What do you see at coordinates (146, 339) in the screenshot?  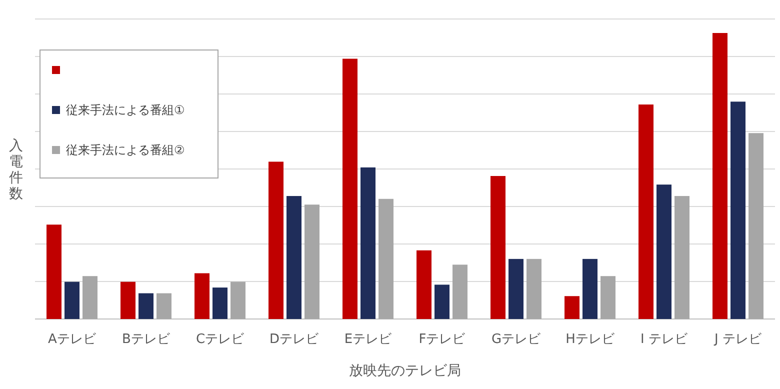 I see `x-tick-label: Bテレビ` at bounding box center [146, 339].